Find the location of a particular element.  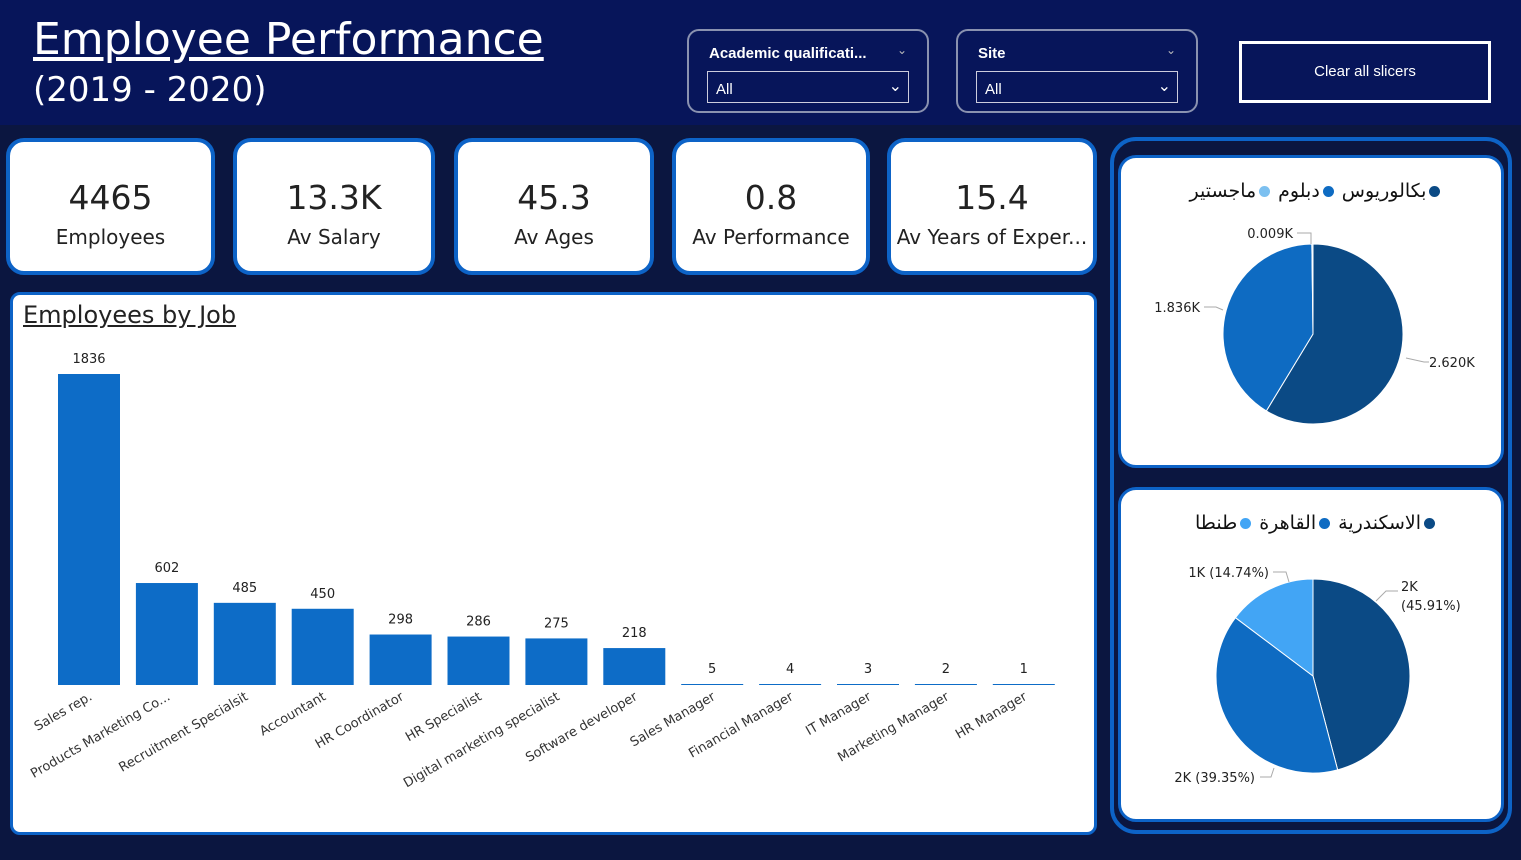

kpi-value: 0.8 is located at coordinates (771, 197).